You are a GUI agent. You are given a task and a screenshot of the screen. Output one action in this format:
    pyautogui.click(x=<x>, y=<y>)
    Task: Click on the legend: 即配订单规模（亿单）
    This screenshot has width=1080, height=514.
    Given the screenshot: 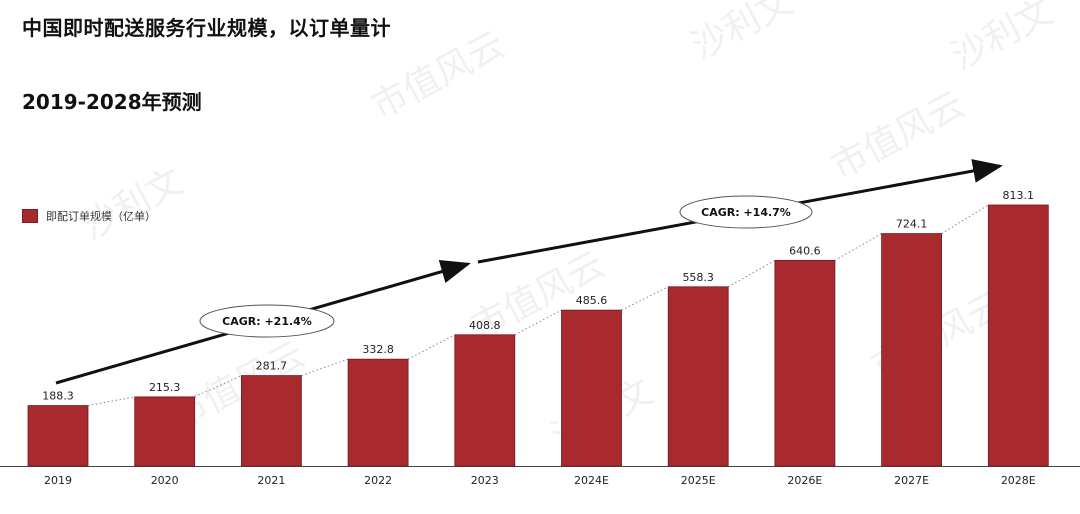 What is the action you would take?
    pyautogui.click(x=89, y=216)
    